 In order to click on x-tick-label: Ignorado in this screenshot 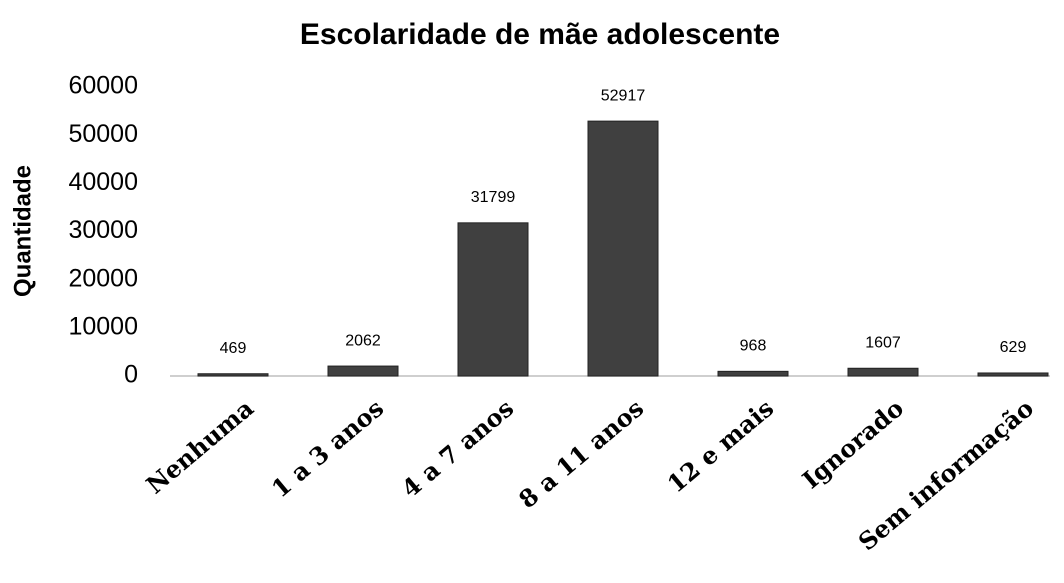, I will do `click(853, 443)`.